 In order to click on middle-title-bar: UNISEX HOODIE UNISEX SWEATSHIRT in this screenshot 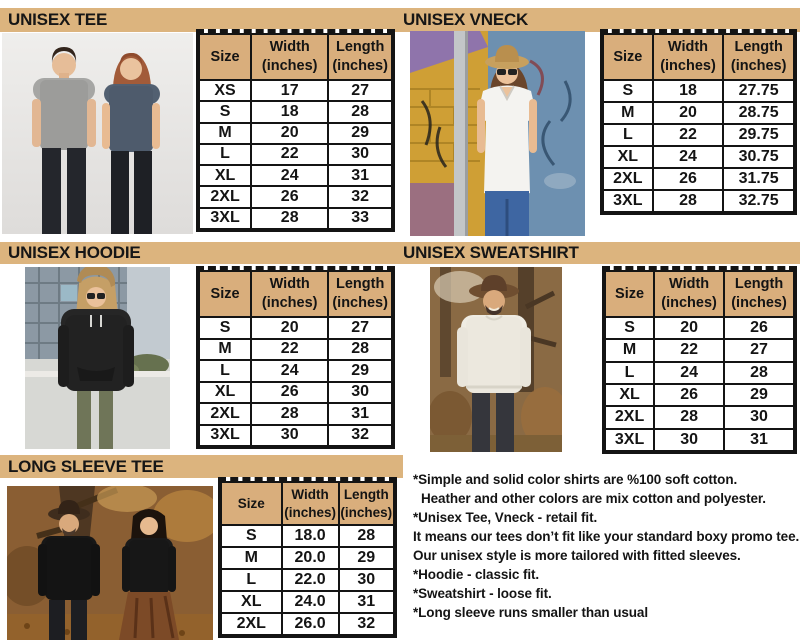, I will do `click(400, 253)`.